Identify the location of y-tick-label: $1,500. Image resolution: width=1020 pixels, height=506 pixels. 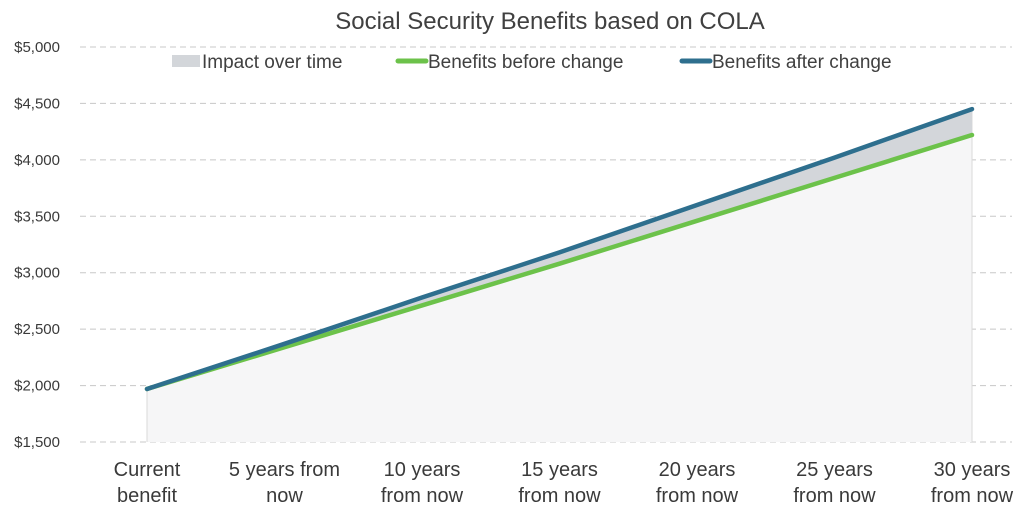
(37, 442).